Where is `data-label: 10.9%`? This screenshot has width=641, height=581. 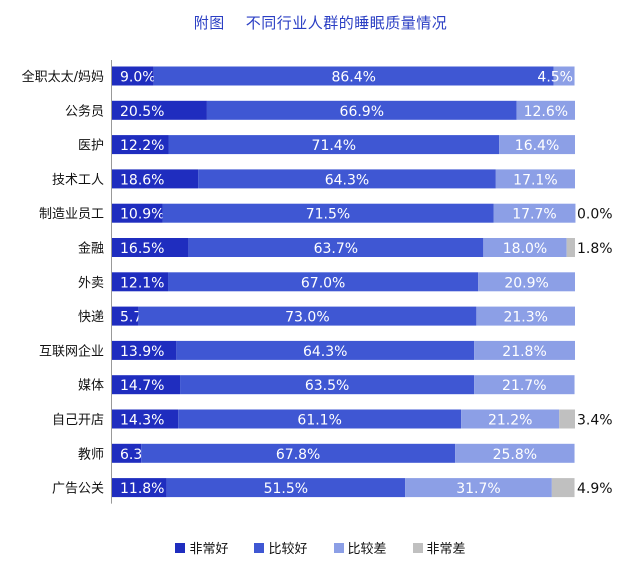
data-label: 10.9% is located at coordinates (142, 215).